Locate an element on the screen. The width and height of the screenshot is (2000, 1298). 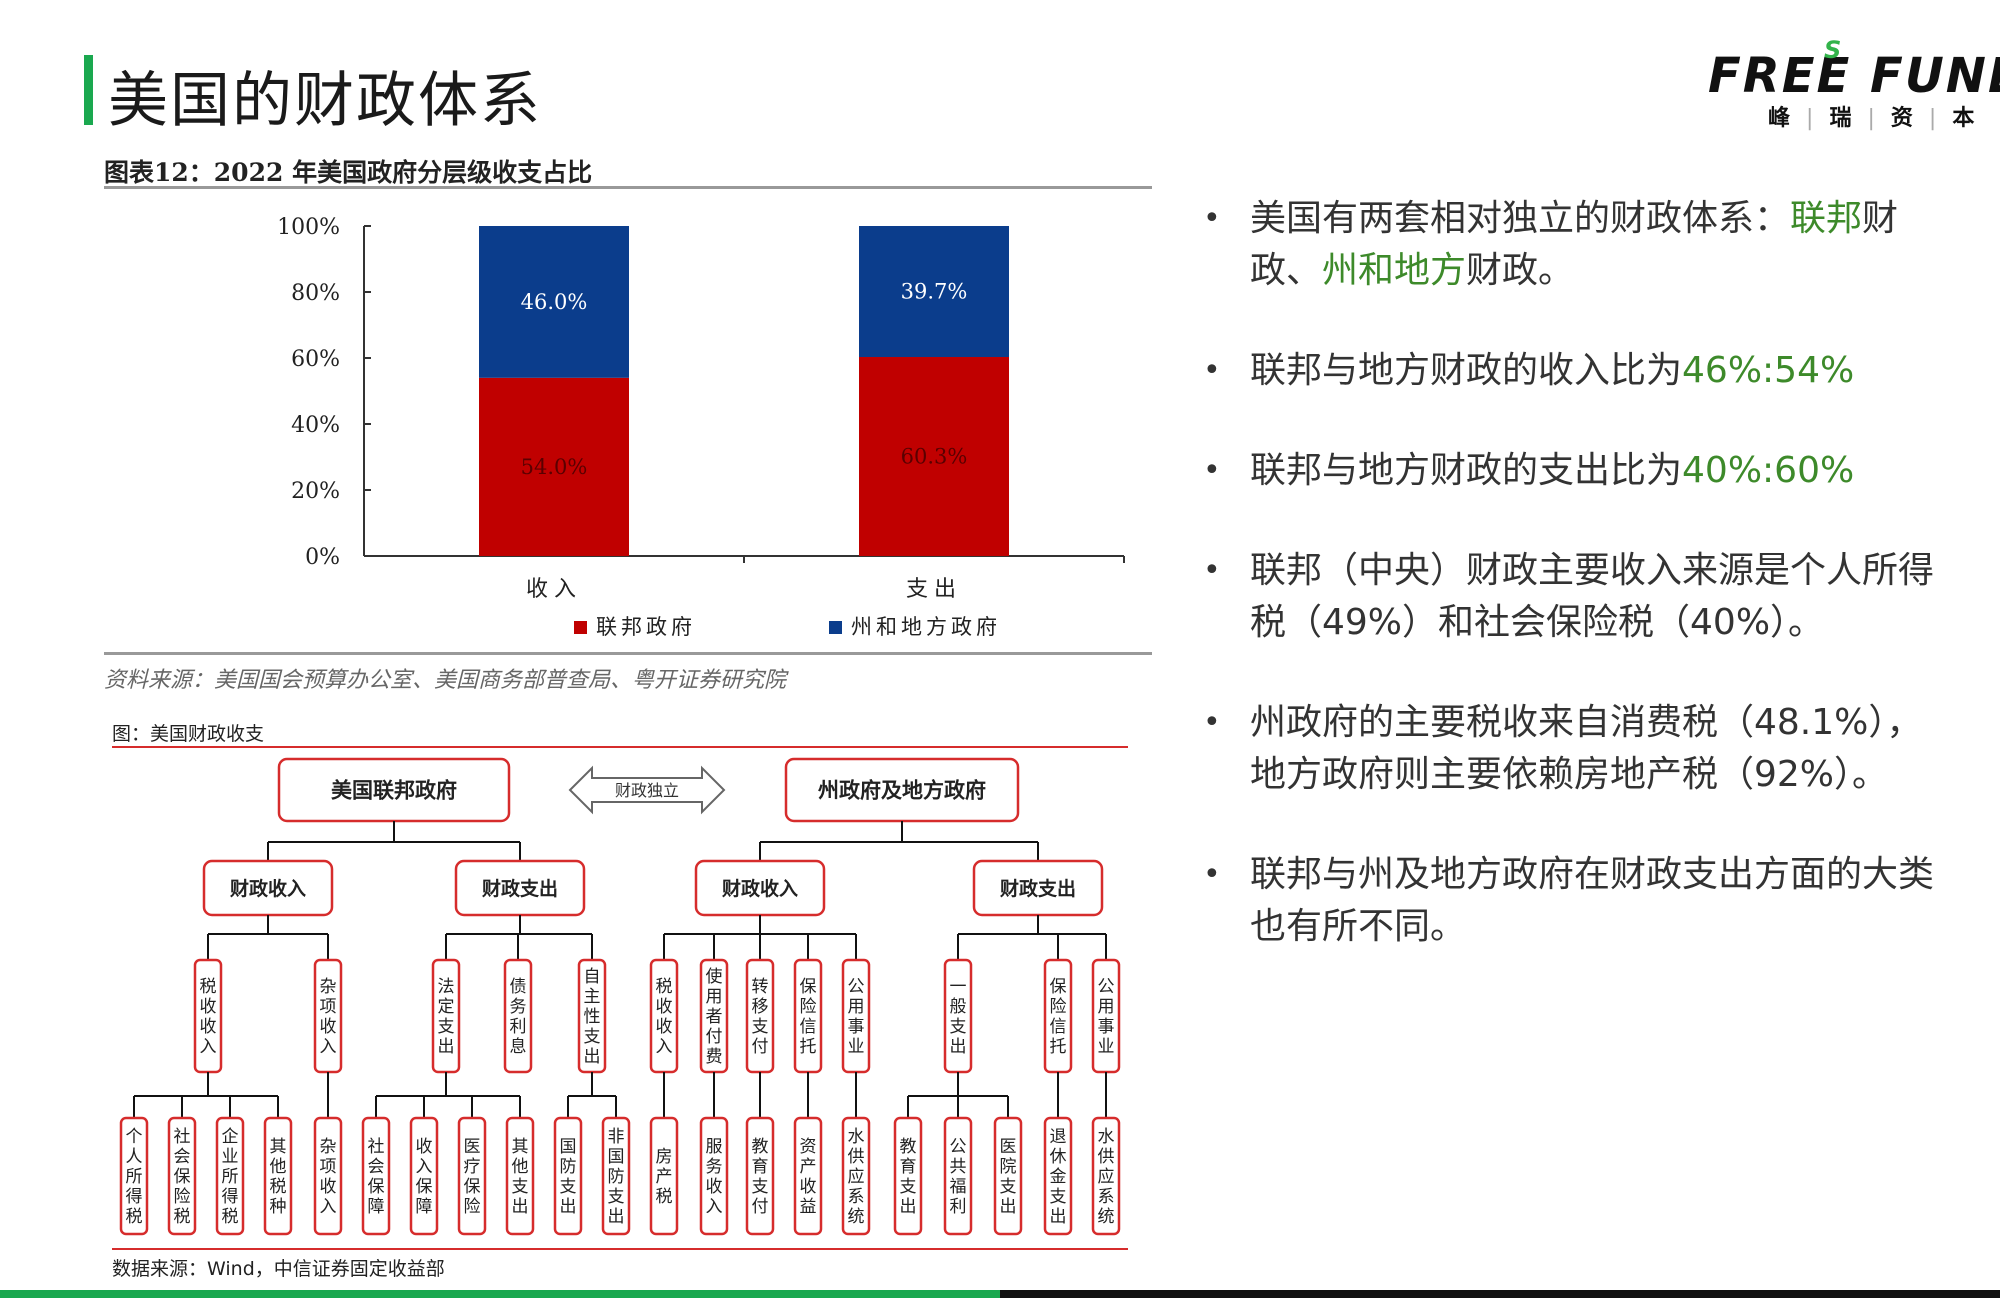
sub-box-state_revenue-label: 财政收入 is located at coordinates (760, 888).